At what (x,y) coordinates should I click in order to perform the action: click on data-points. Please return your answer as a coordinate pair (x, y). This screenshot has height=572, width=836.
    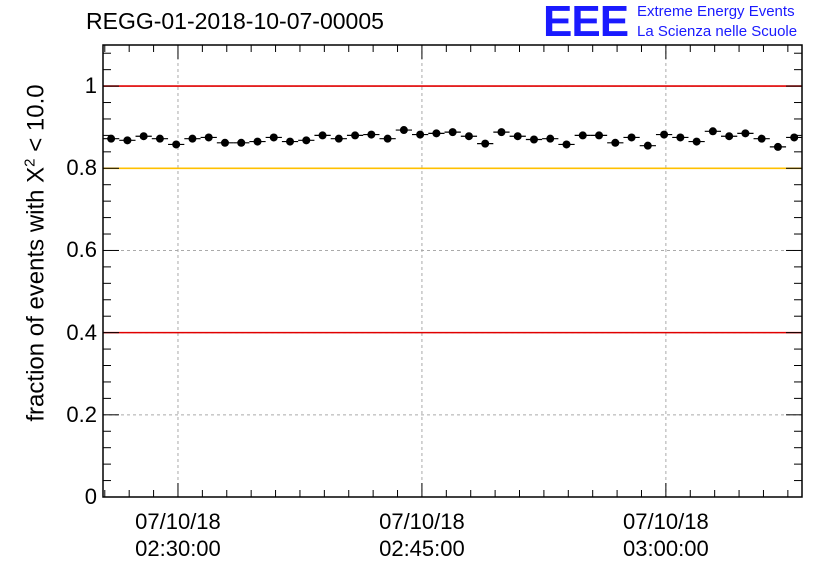
    Looking at the image, I should click on (453, 138).